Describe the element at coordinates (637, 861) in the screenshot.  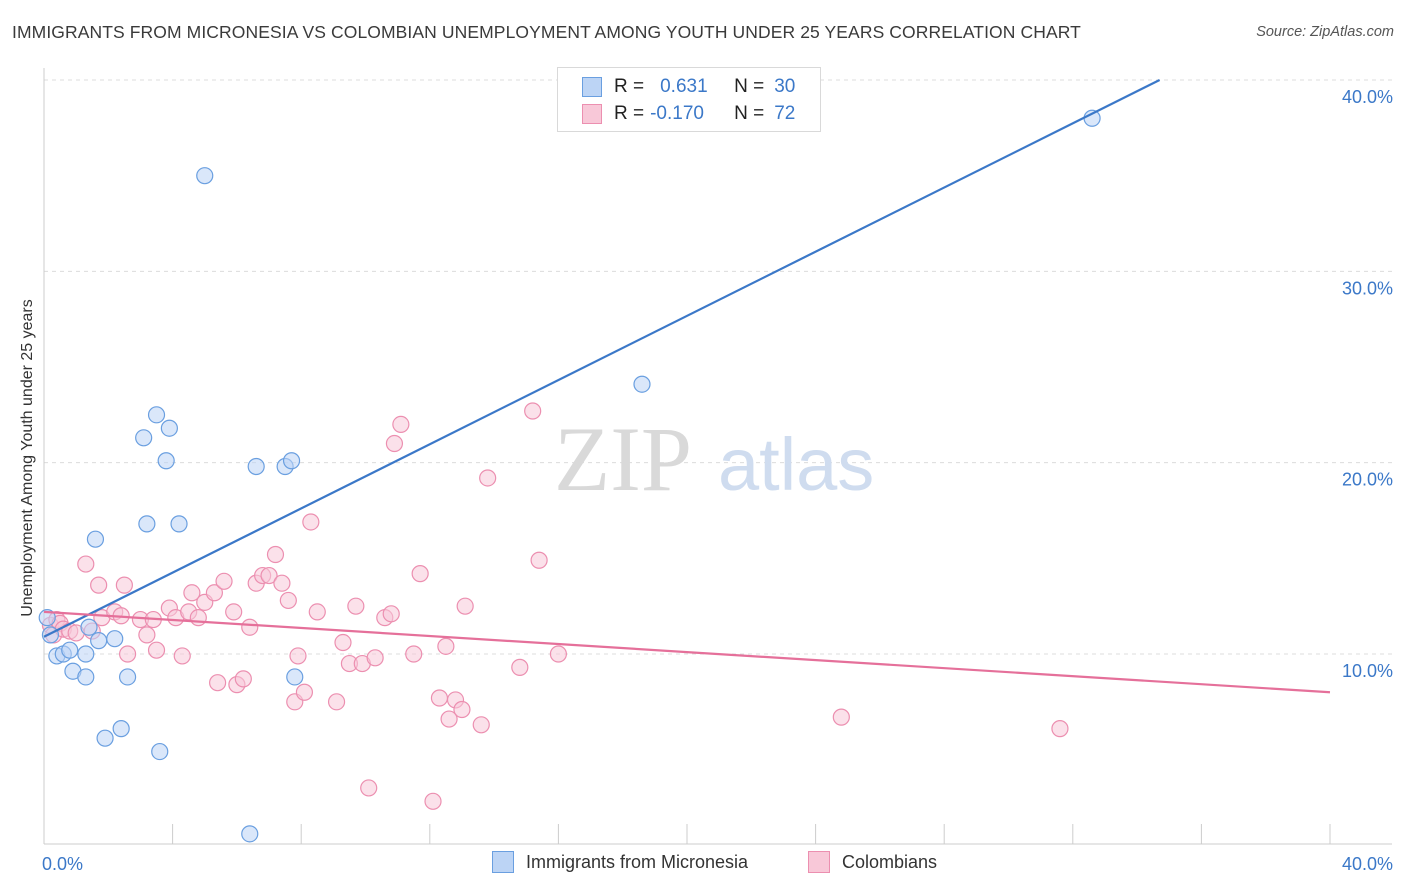
I see `bottom-legend-label-micronesia: Immigrants from Micronesia` at that location.